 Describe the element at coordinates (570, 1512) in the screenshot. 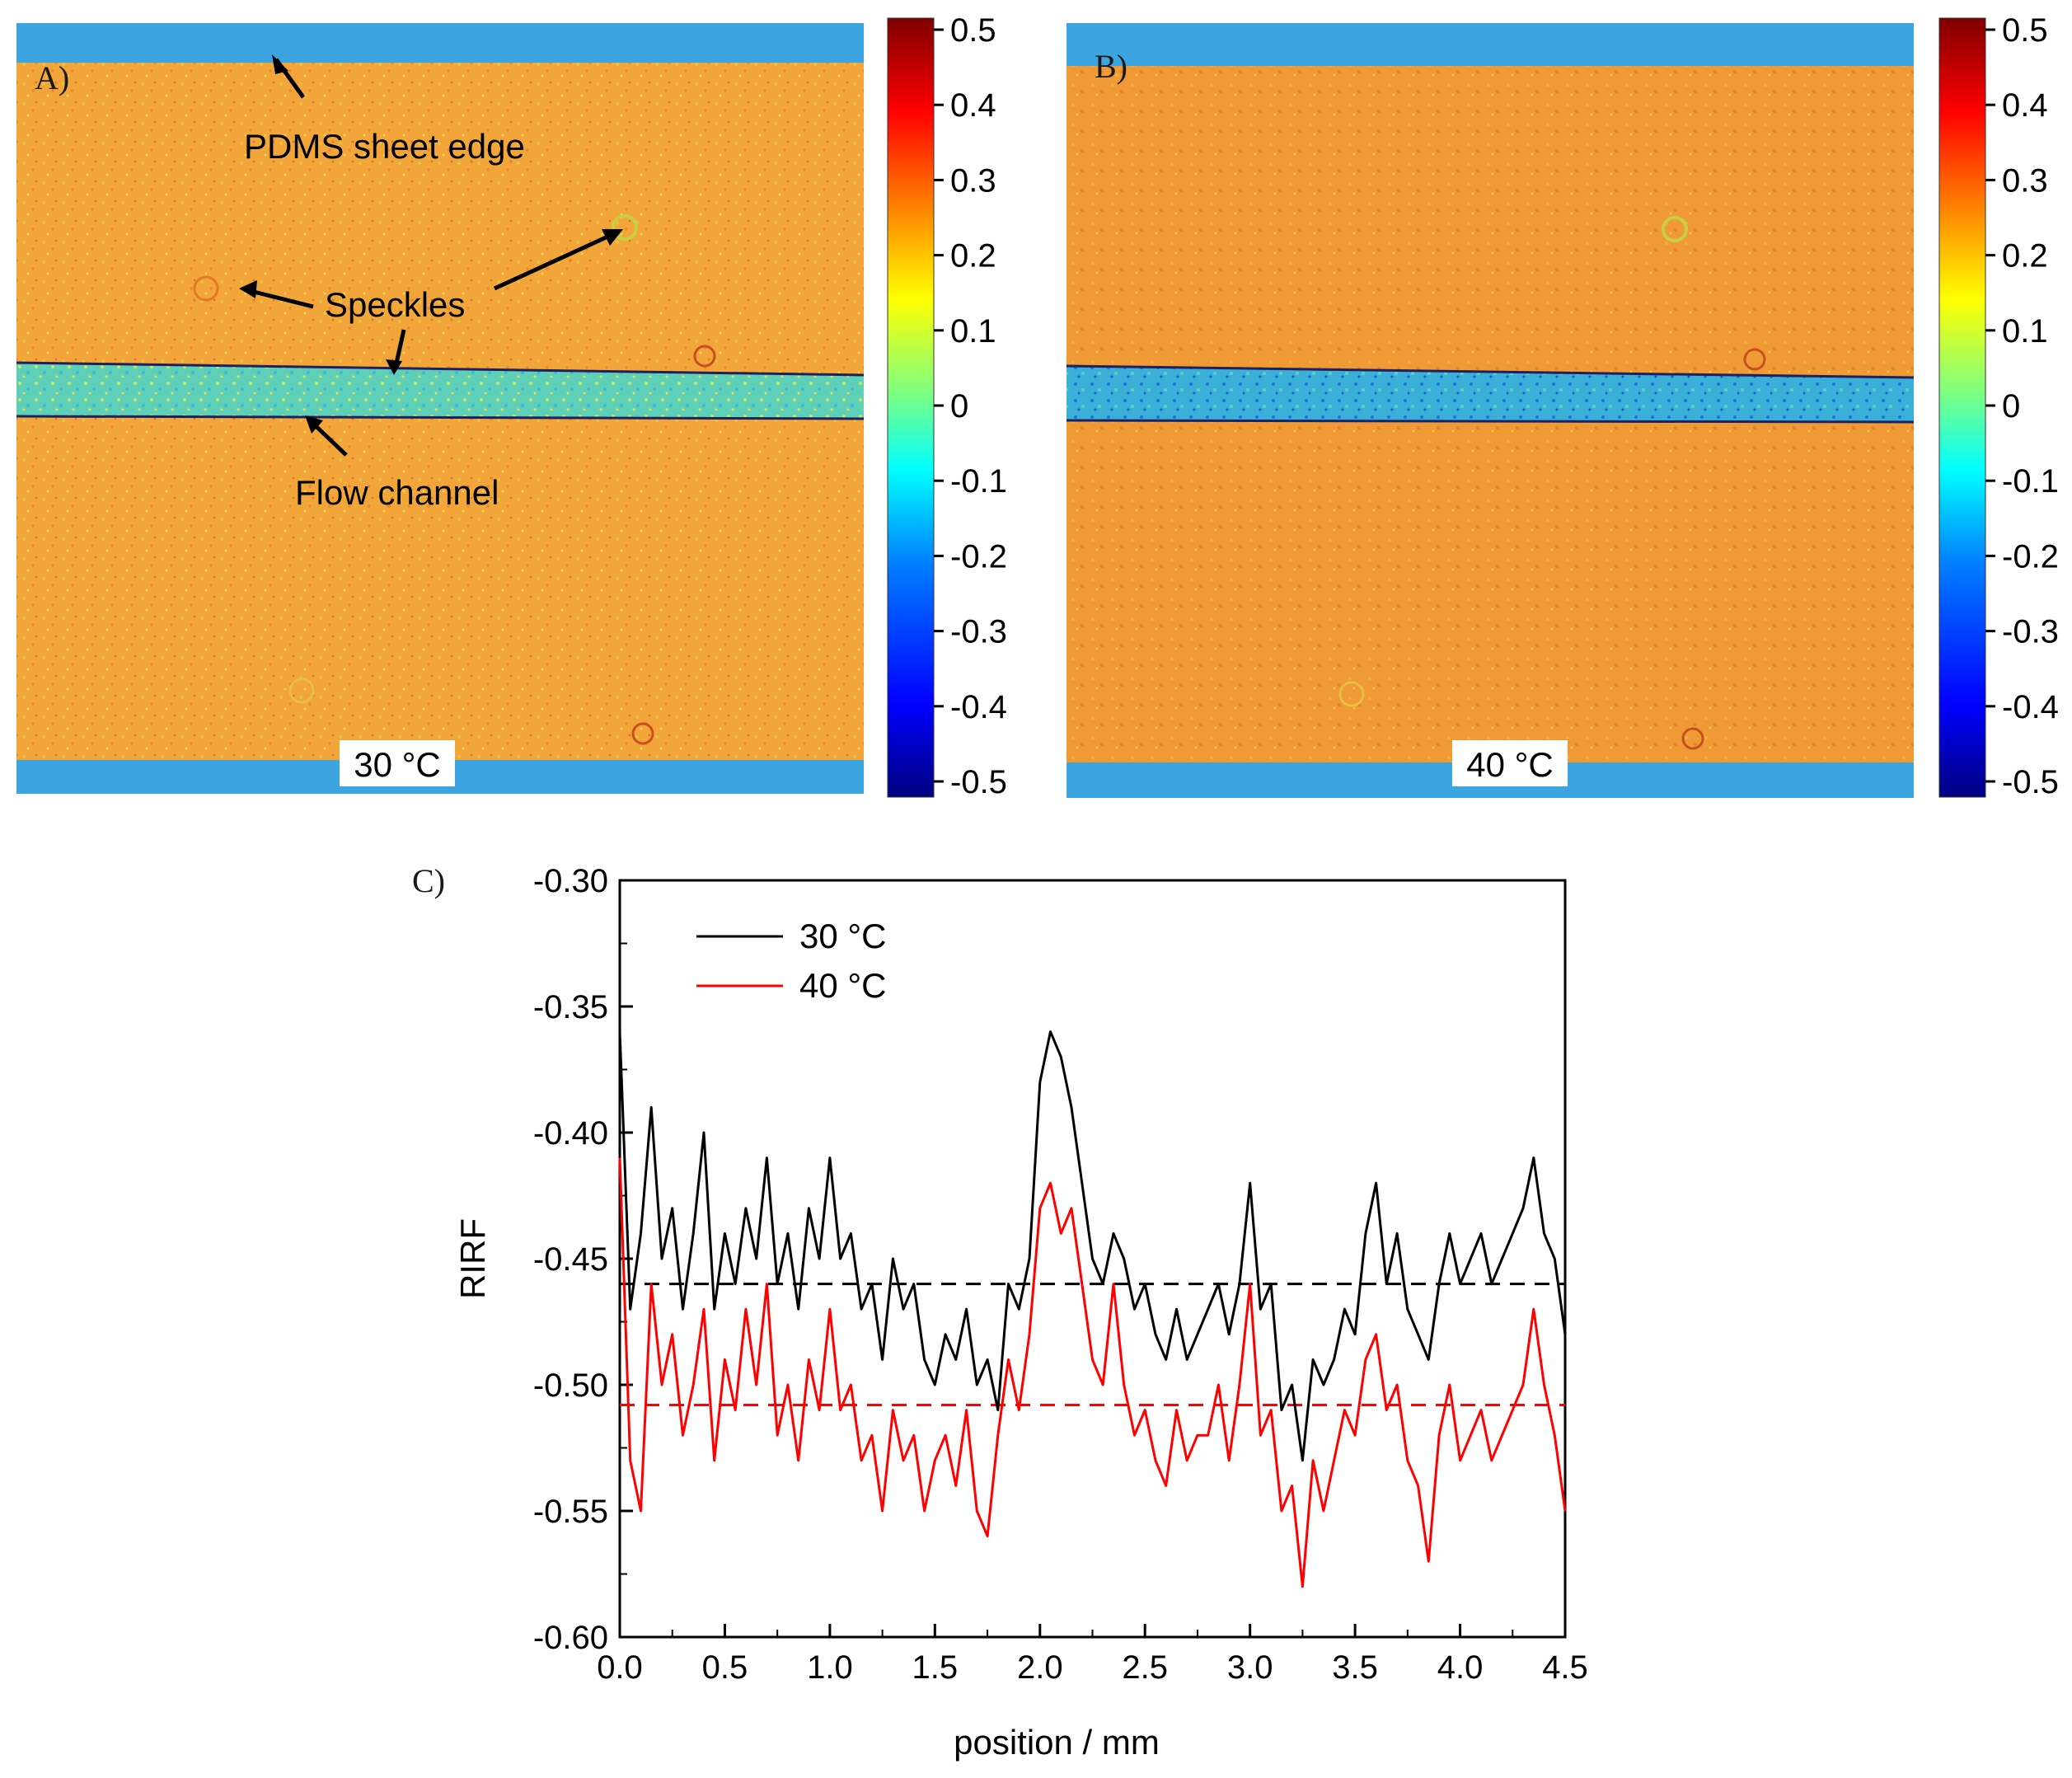

I see `y-tick-label: -0.55` at that location.